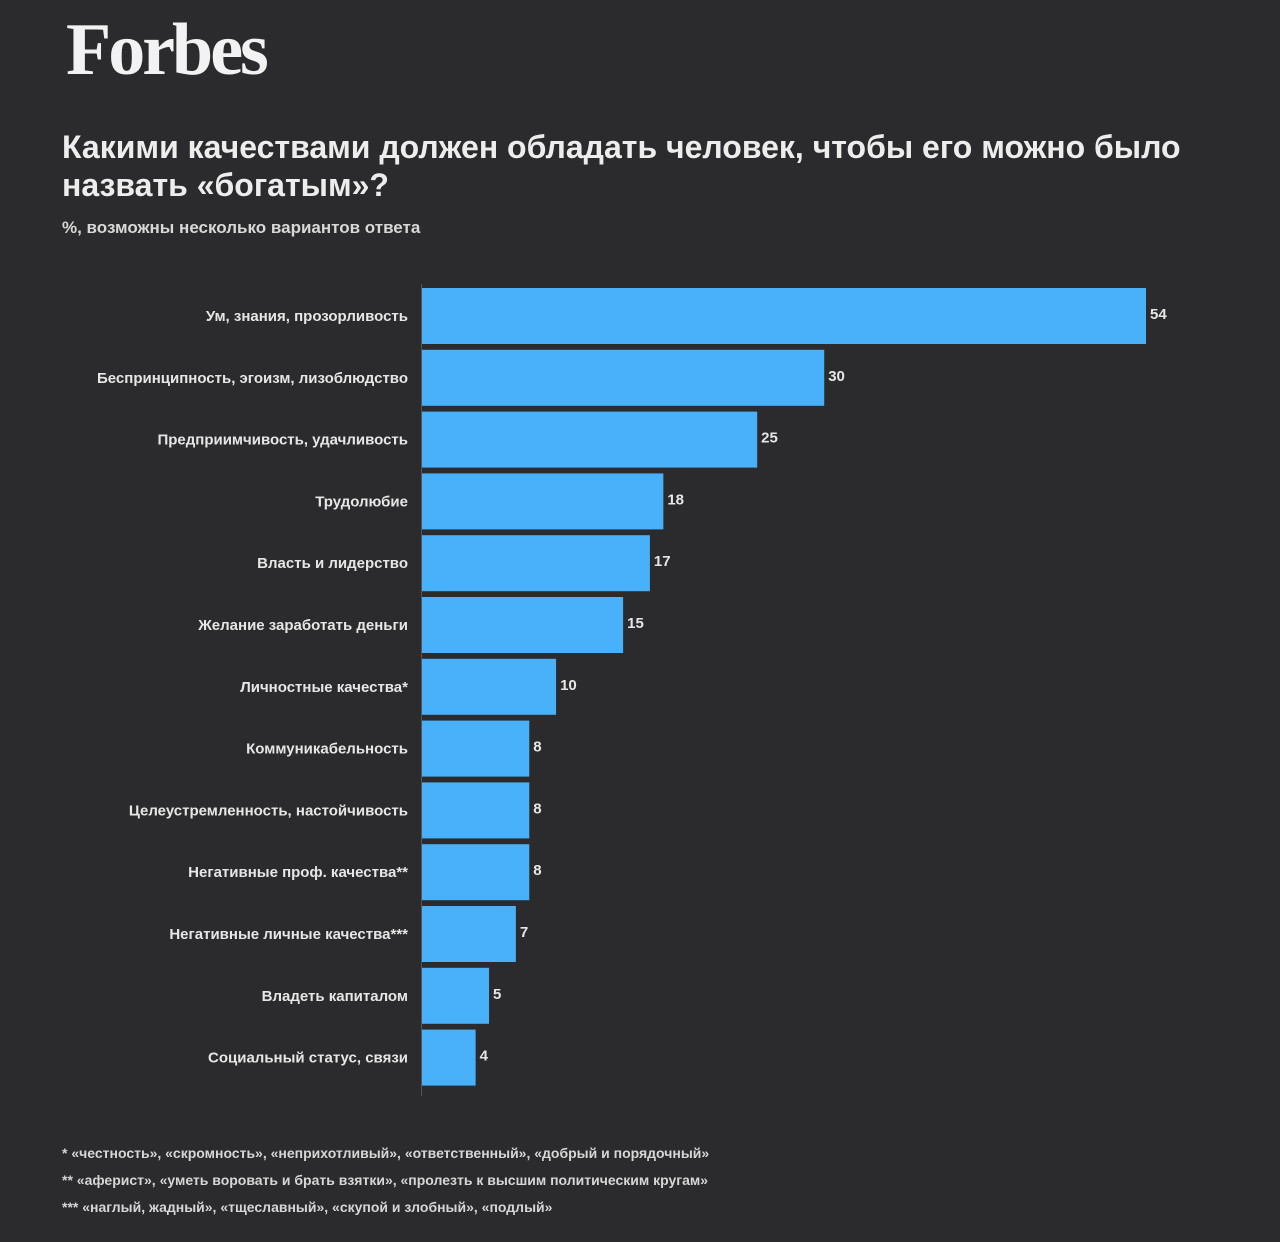  What do you see at coordinates (332, 563) in the screenshot?
I see `category-label: Власть и лидерство` at bounding box center [332, 563].